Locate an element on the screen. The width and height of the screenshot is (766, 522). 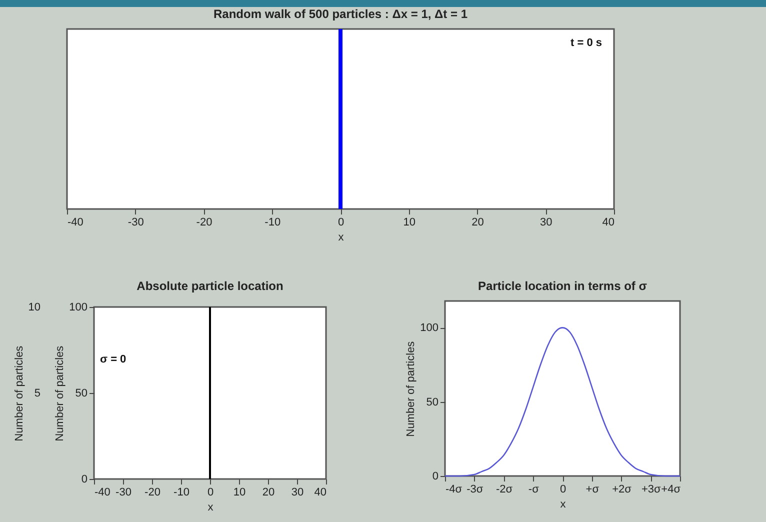
y2-tick-label: 10 is located at coordinates (34, 308).